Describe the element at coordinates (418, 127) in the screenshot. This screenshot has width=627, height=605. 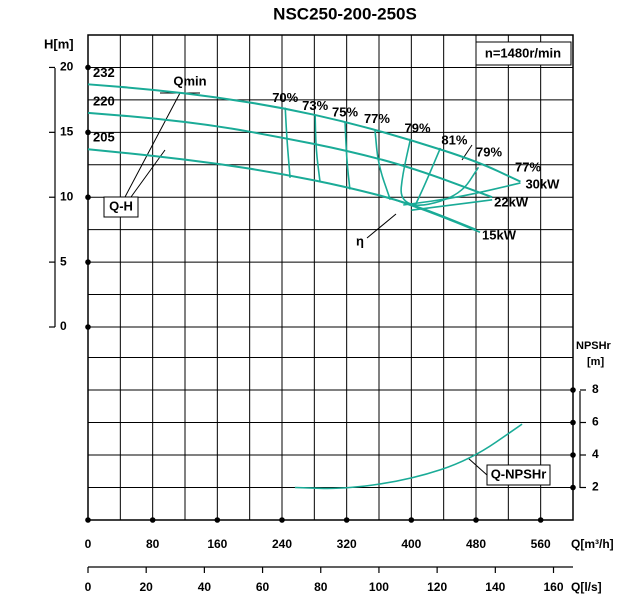
I see `series-label: 79%` at that location.